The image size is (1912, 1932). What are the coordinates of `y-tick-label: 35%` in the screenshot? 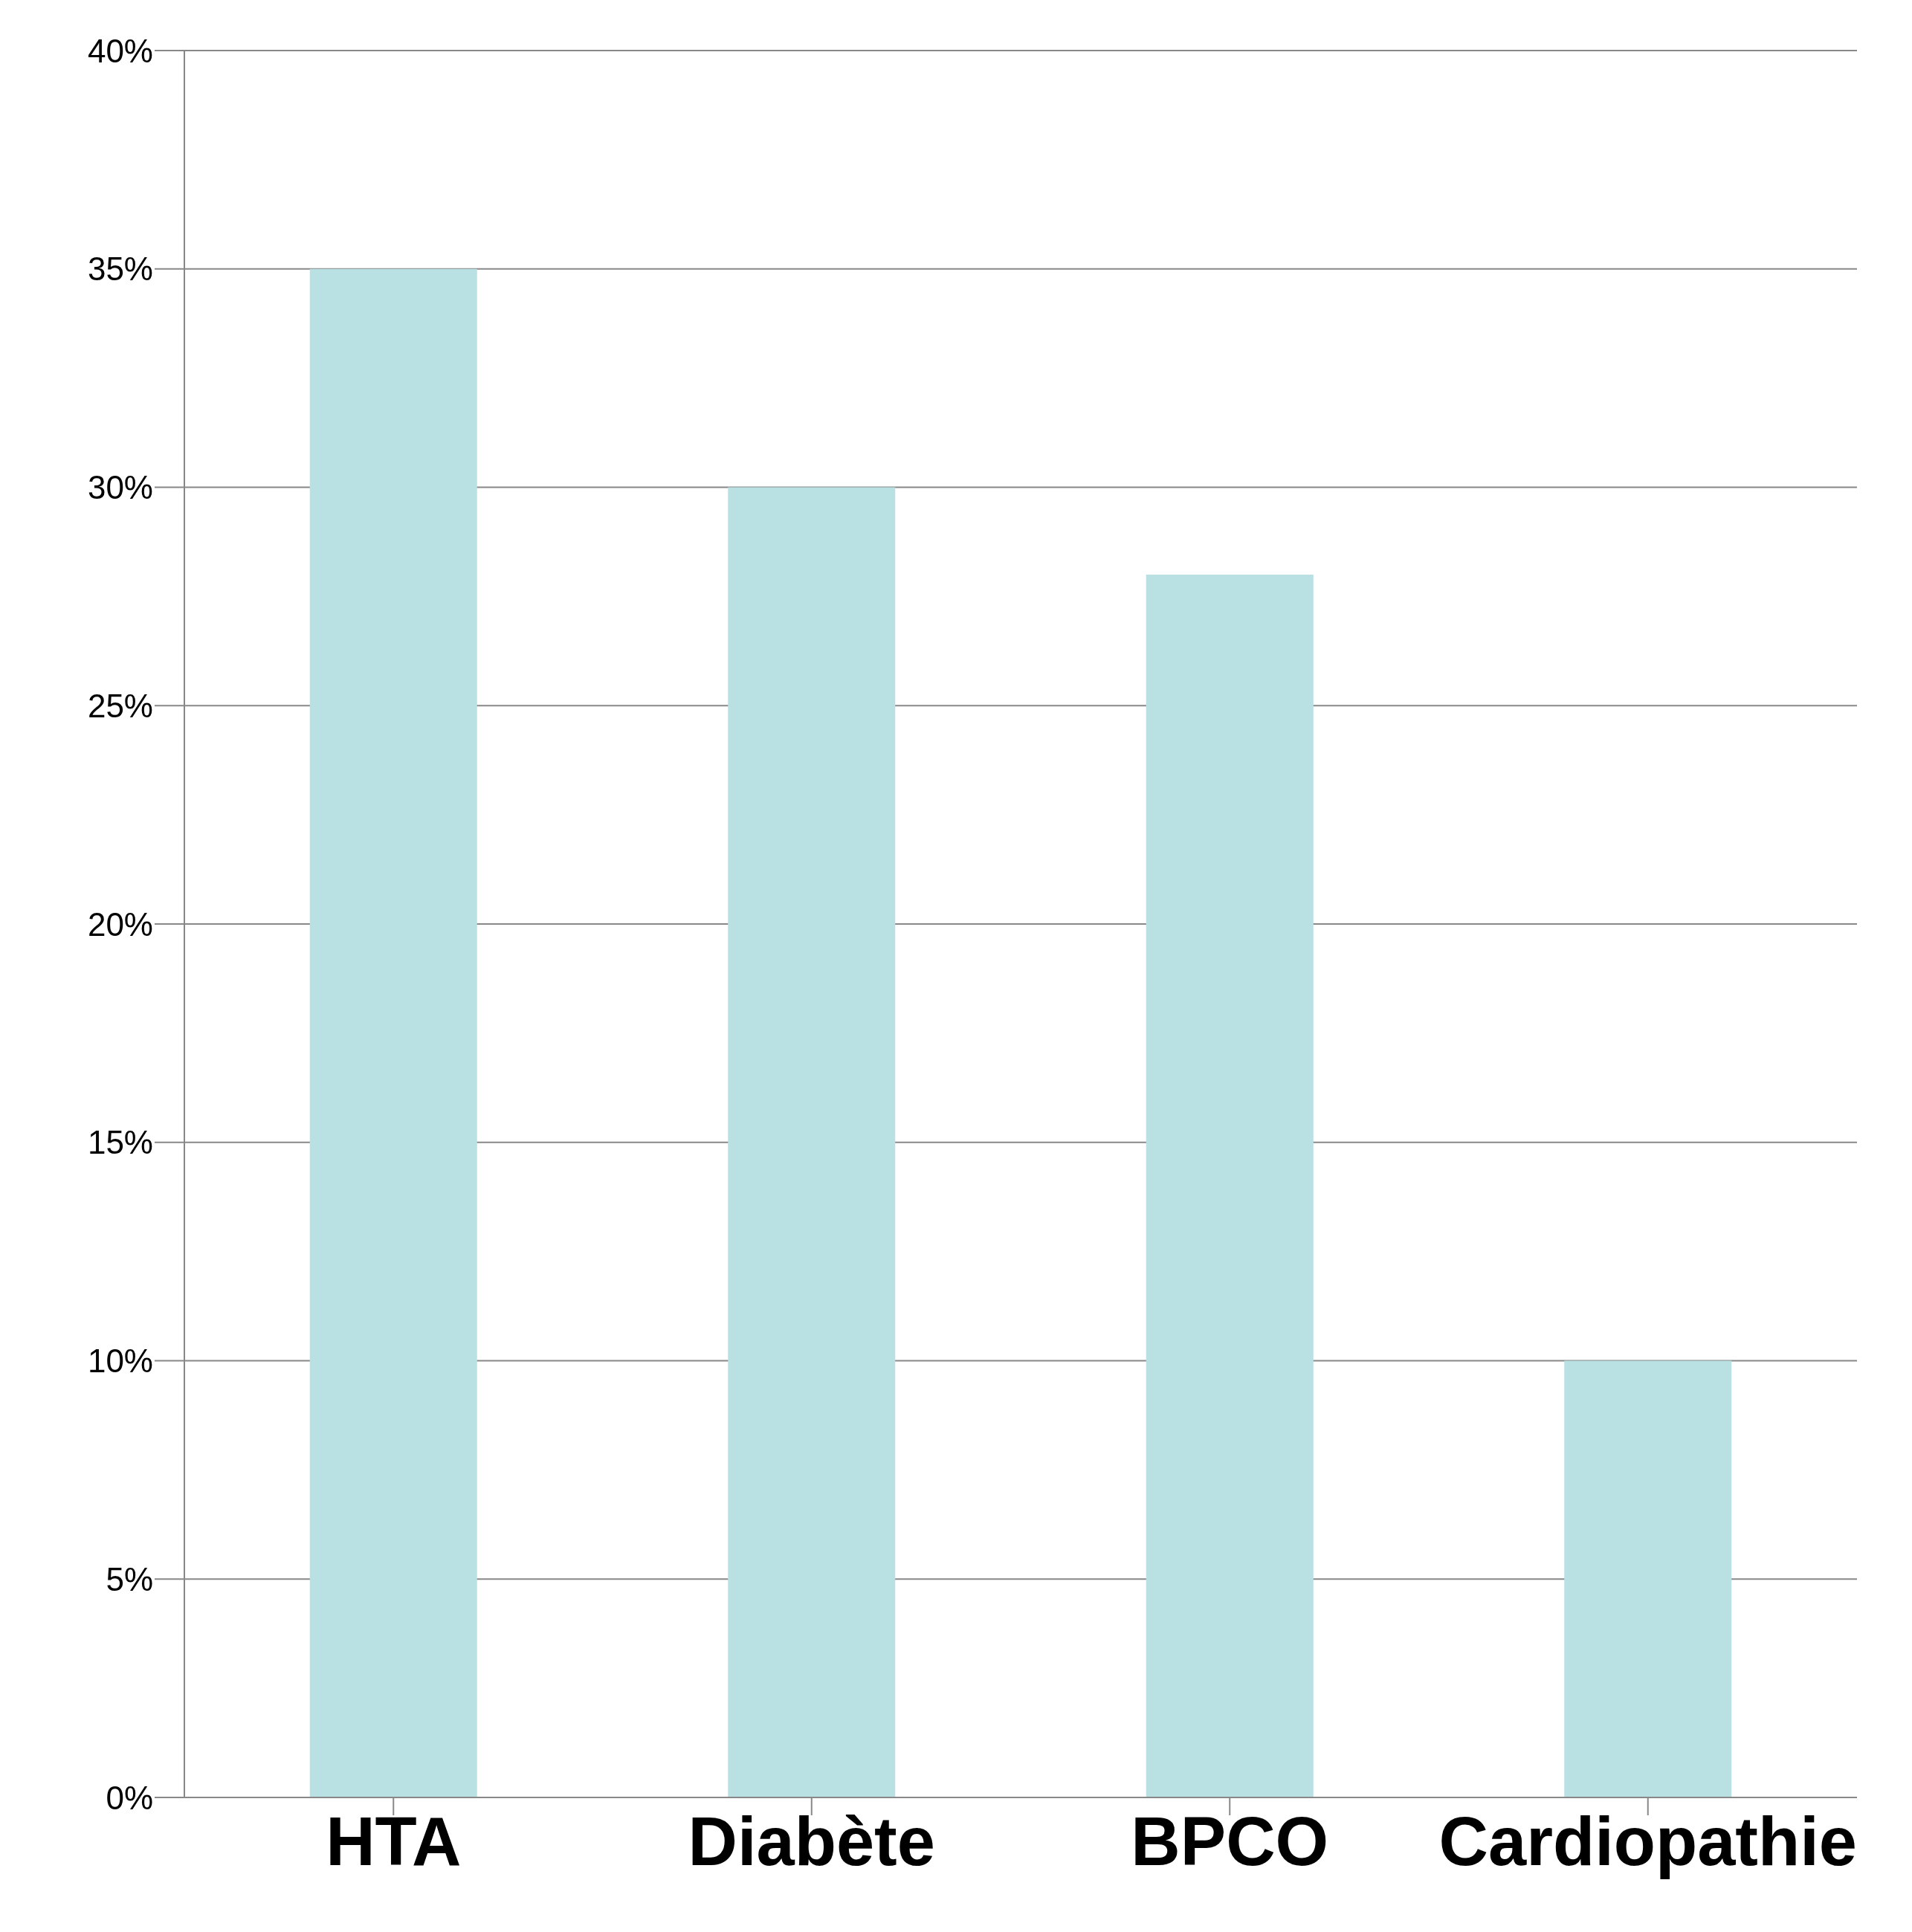 It's located at (120, 270).